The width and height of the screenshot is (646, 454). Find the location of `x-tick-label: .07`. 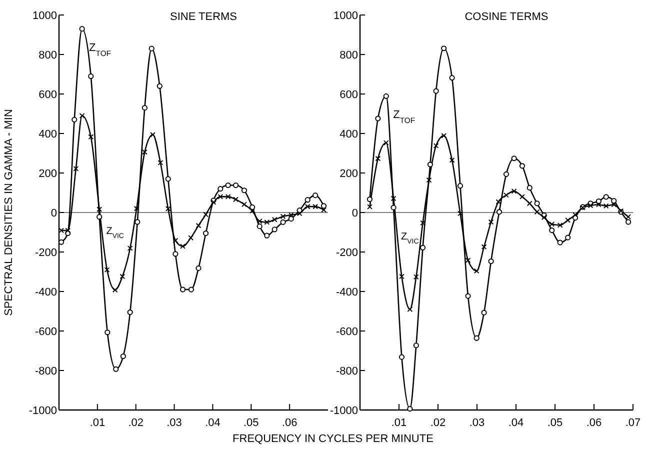

x-tick-label: .07 is located at coordinates (633, 423).